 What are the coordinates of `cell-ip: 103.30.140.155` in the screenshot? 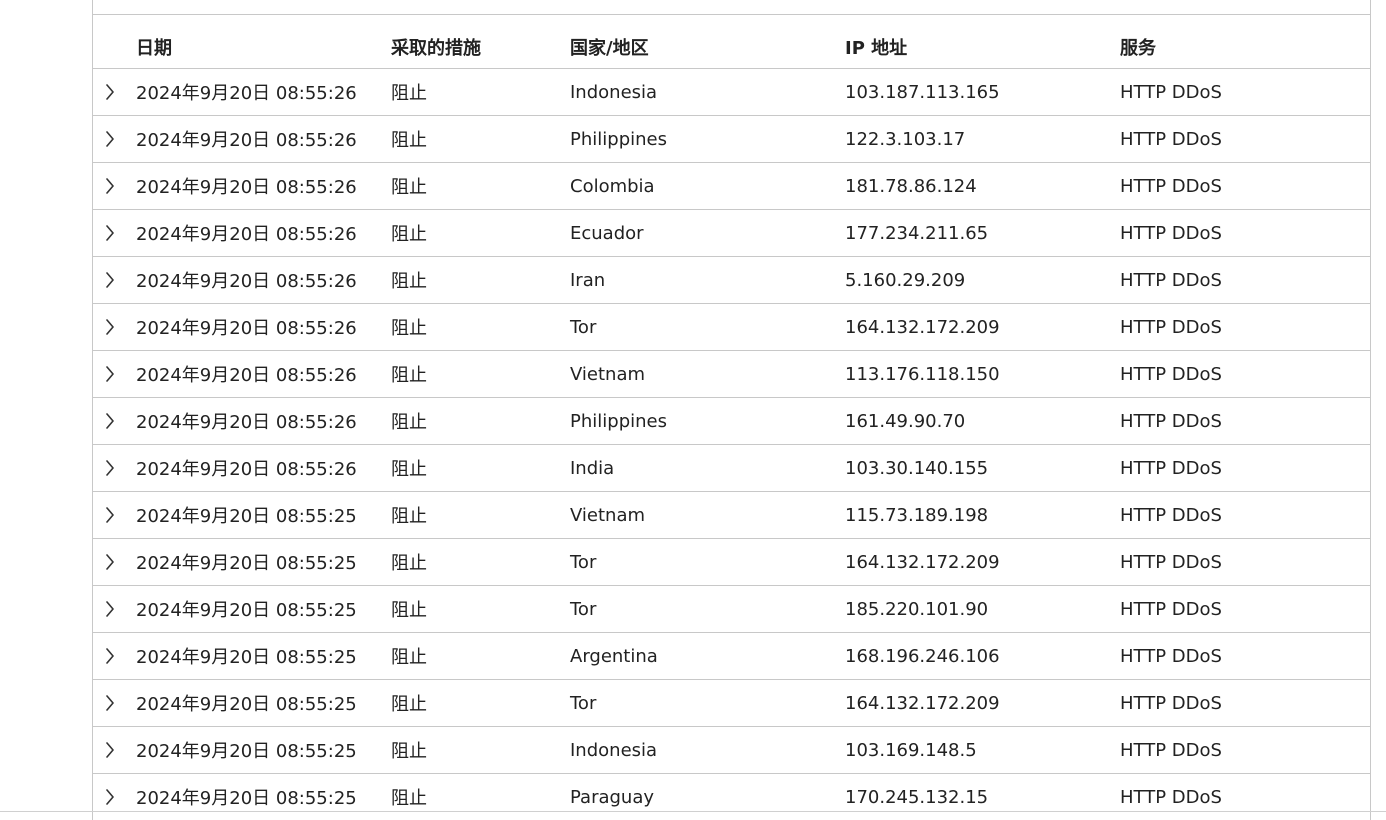 It's located at (917, 468).